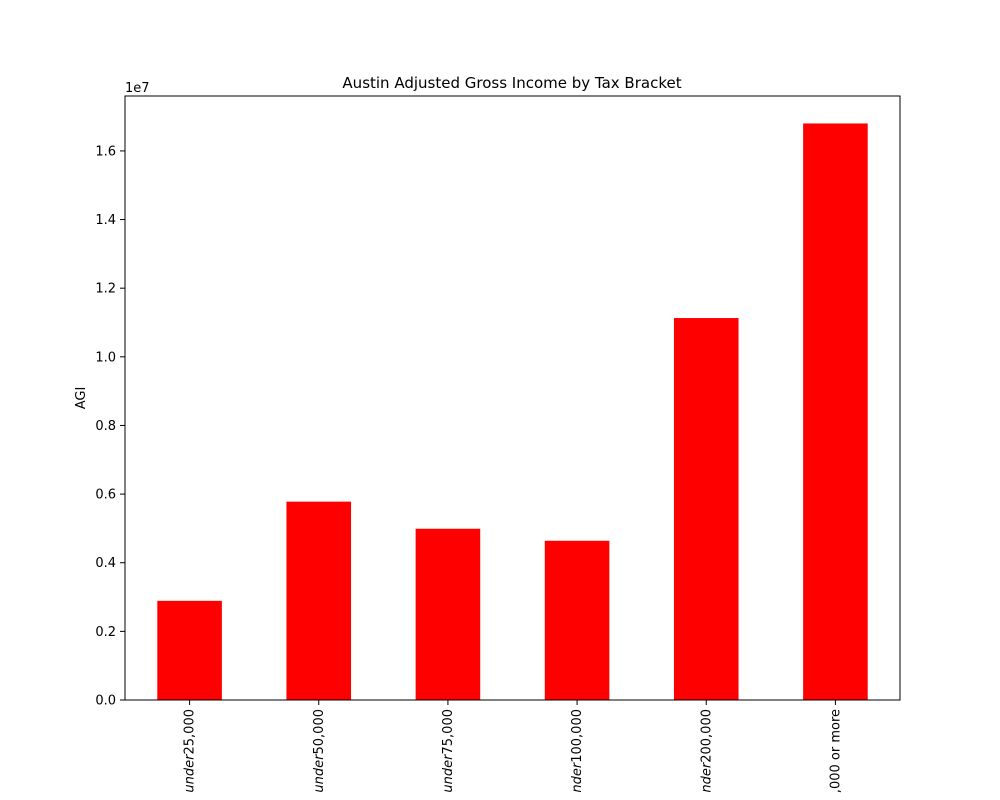 The image size is (1000, 800). What do you see at coordinates (105, 357) in the screenshot?
I see `y-tick-label: 1.0` at bounding box center [105, 357].